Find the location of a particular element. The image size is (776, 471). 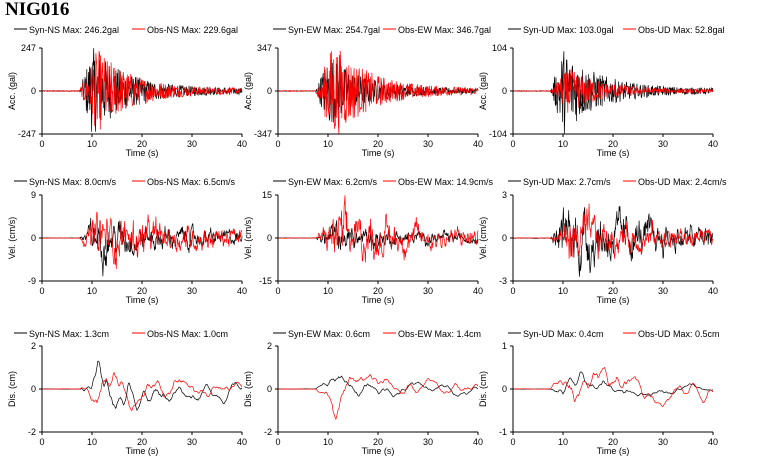

legend-label: Obs-NS Max: 6.5cm/s is located at coordinates (191, 182).